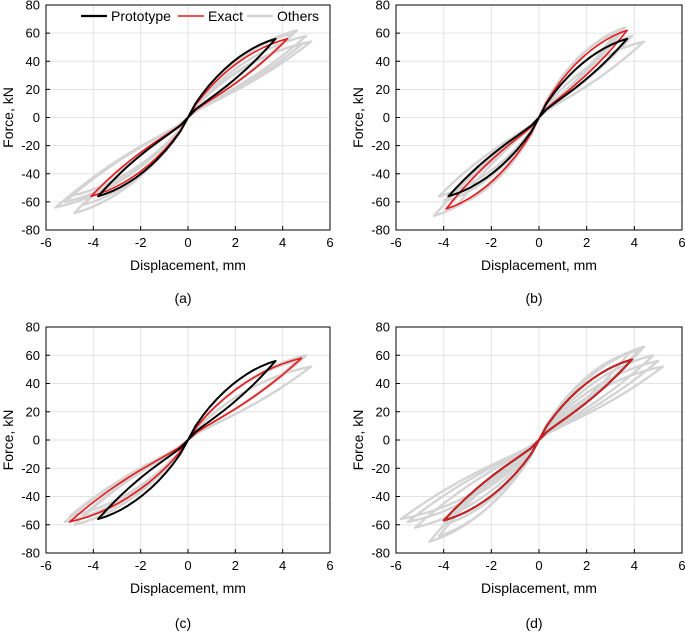  What do you see at coordinates (533, 298) in the screenshot?
I see `panel-label: (b)` at bounding box center [533, 298].